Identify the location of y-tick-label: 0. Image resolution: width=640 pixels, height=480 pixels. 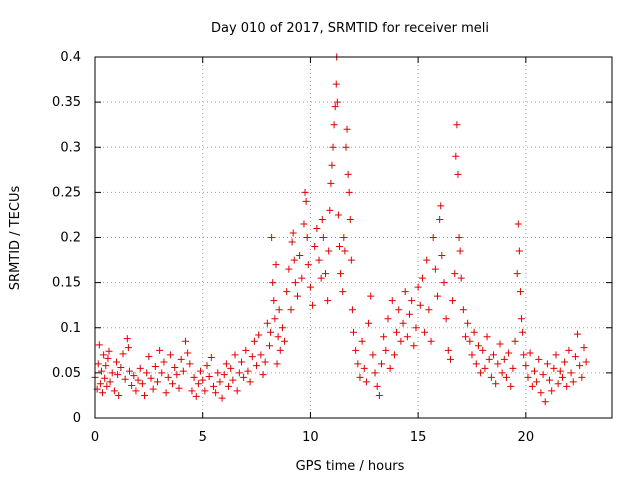
(77, 418).